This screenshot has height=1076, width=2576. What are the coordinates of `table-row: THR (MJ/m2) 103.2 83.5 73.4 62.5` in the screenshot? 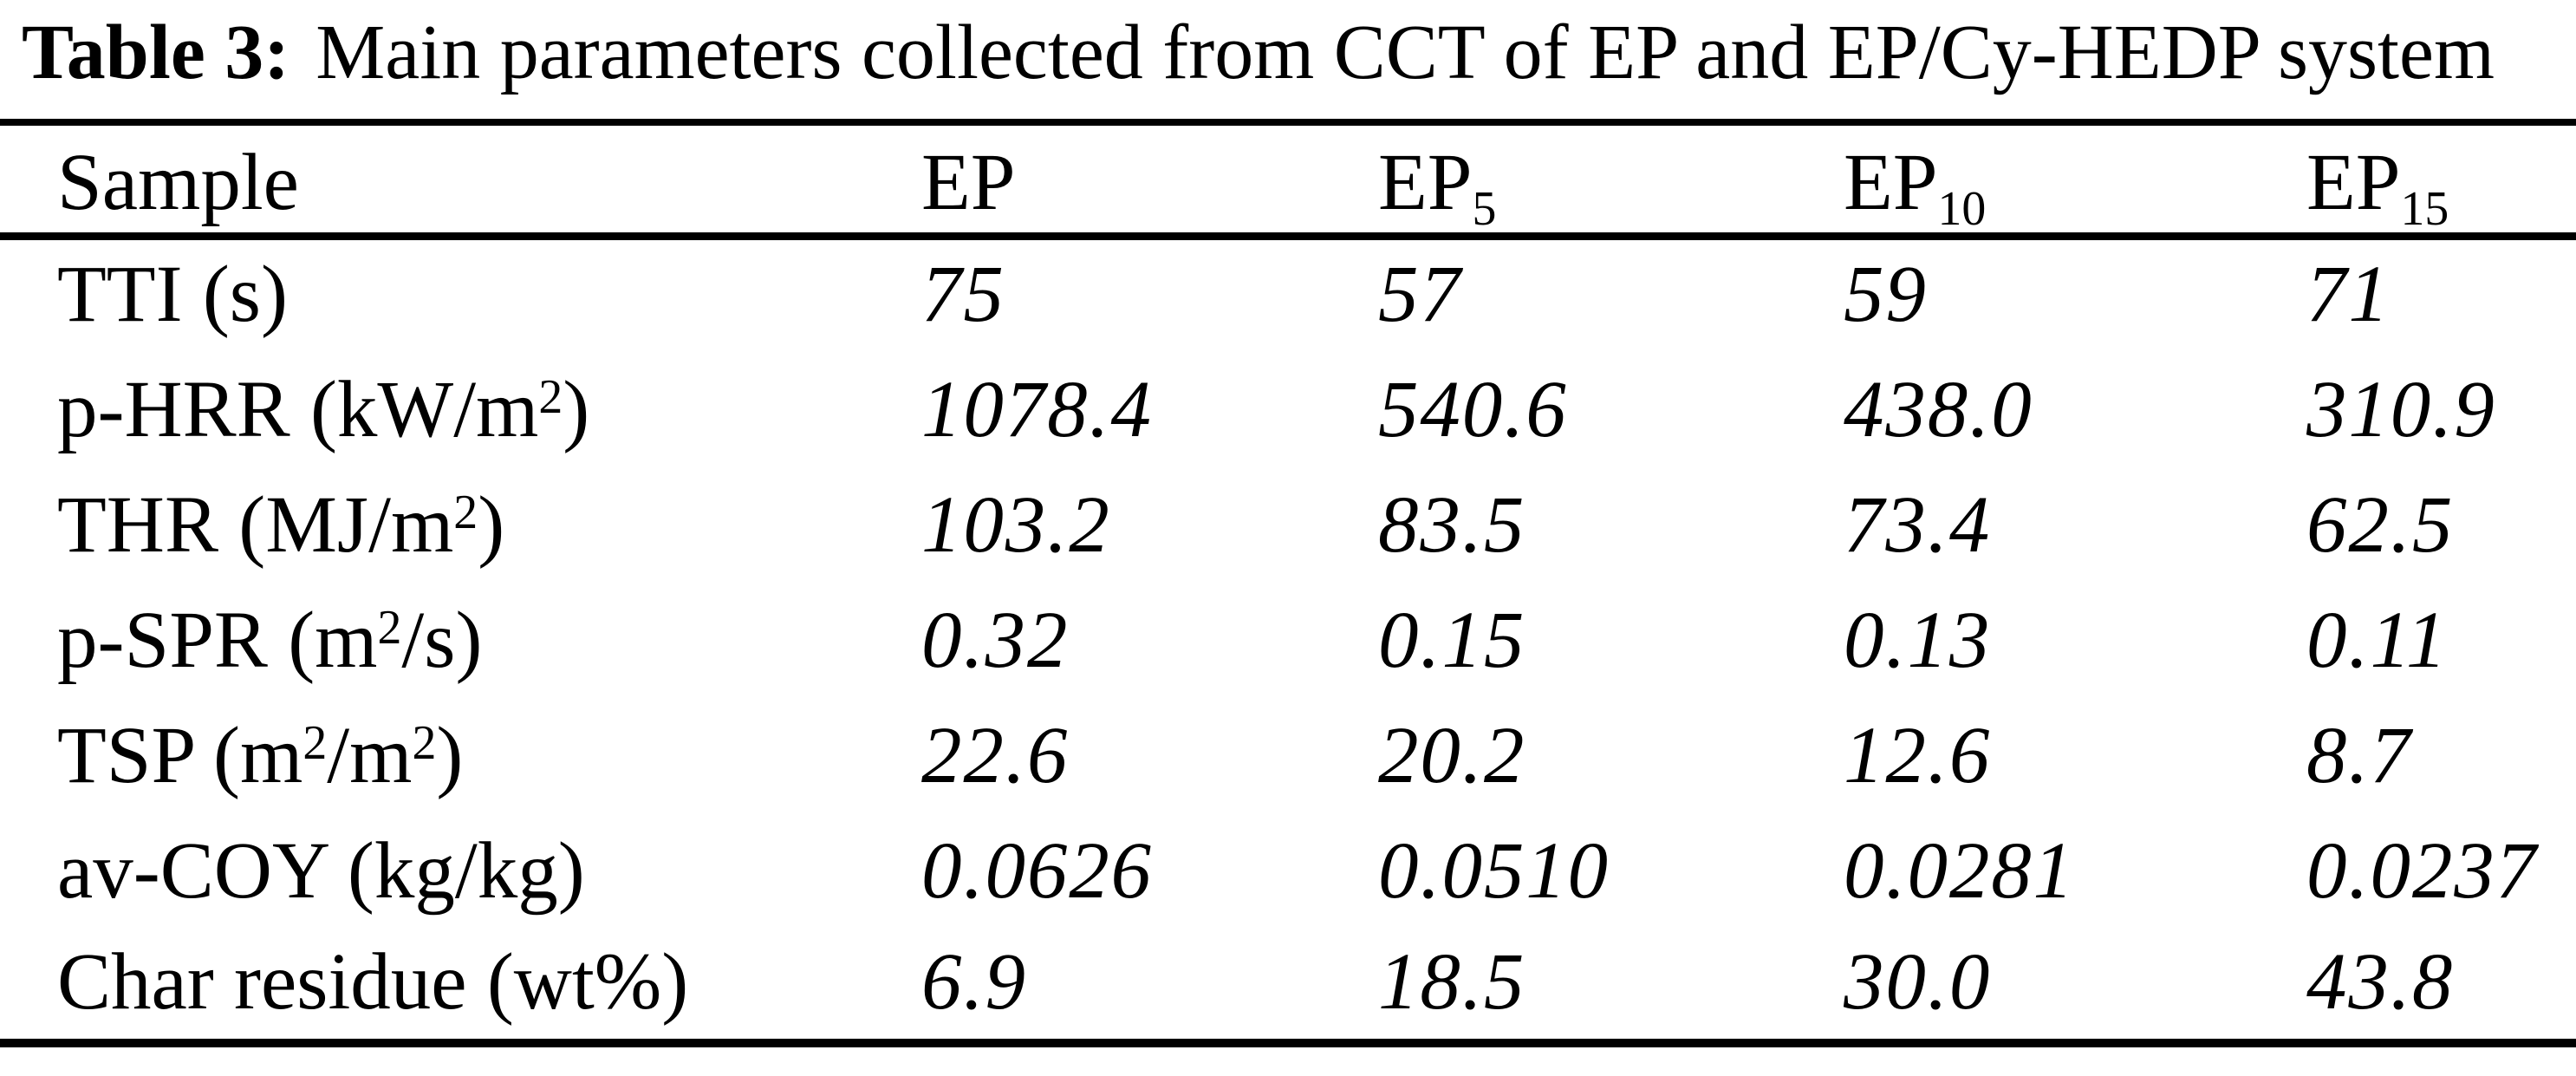 It's located at (1288, 524).